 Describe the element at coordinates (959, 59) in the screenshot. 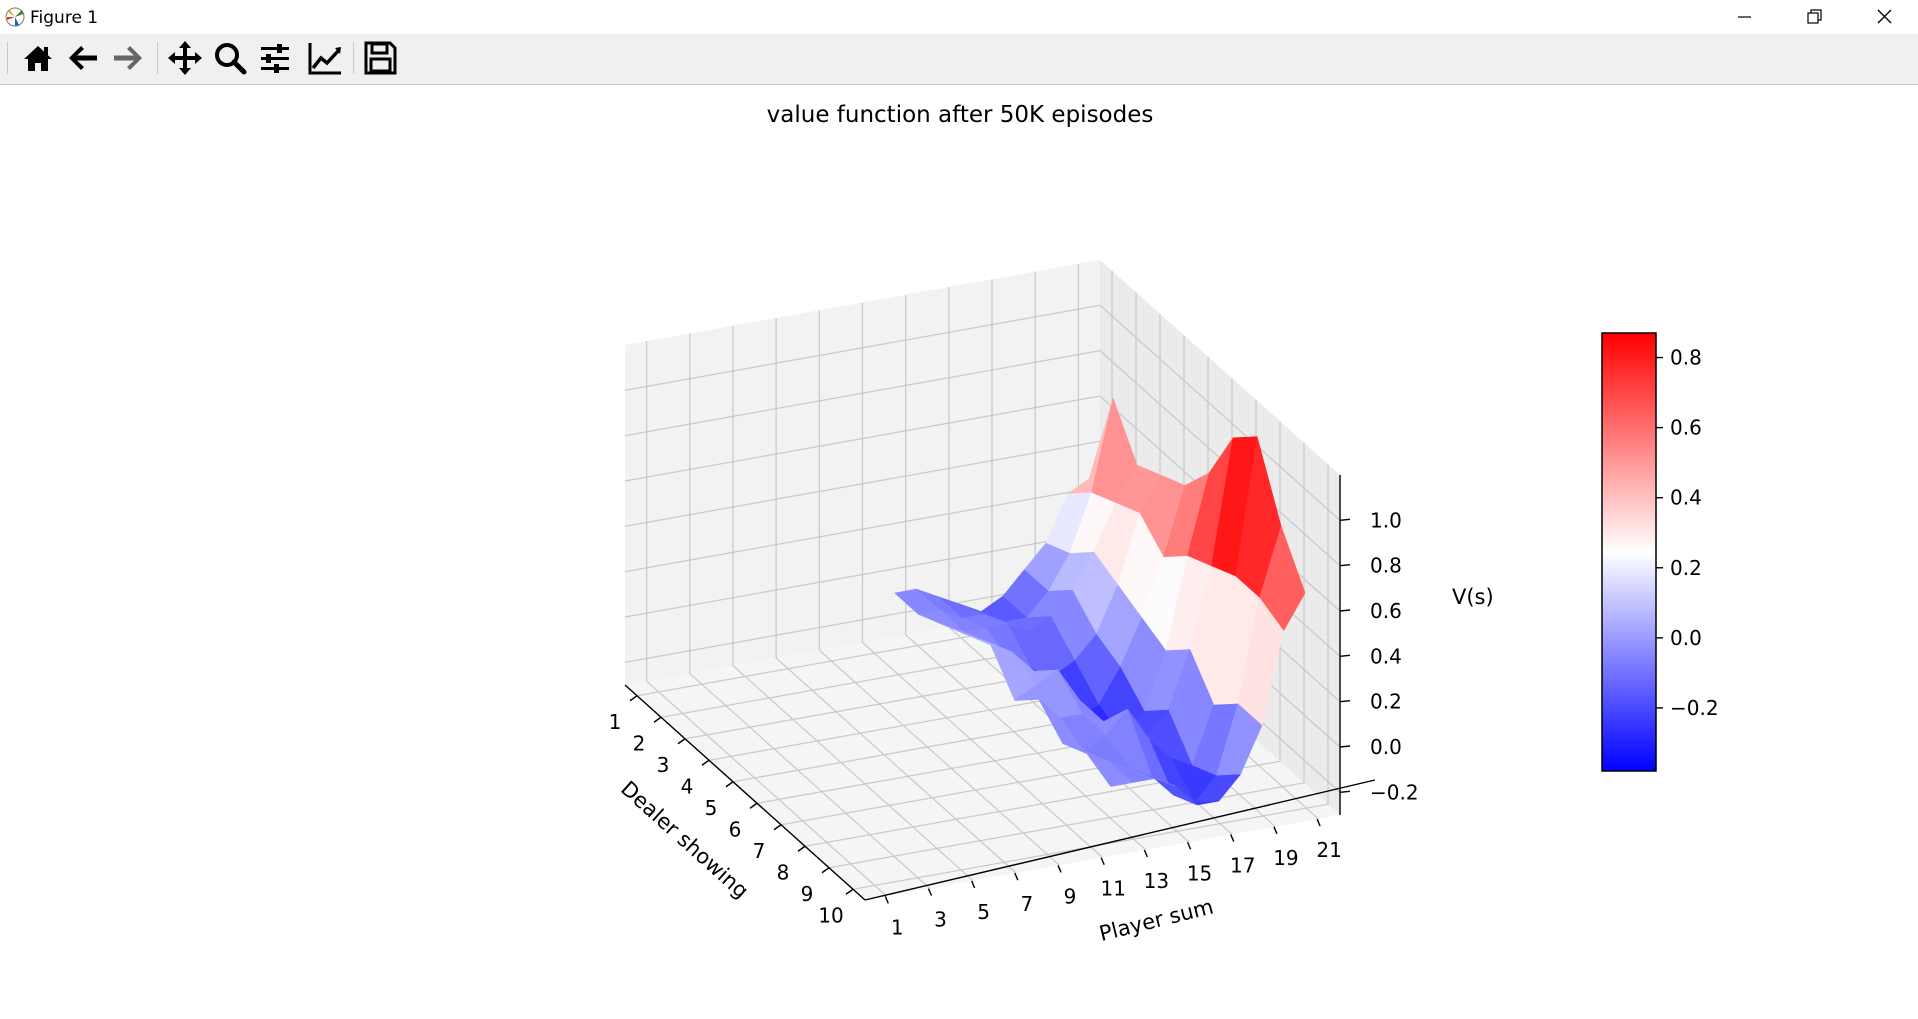

I see `toolbar` at that location.